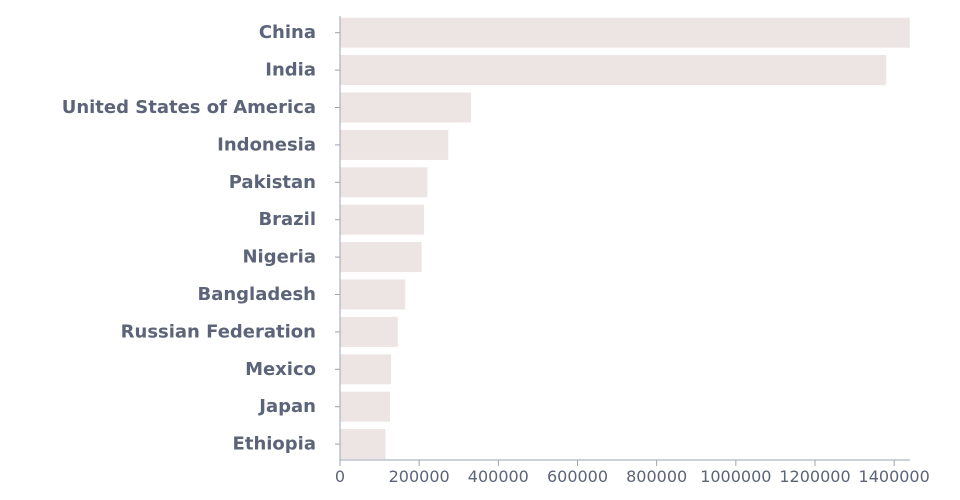 Image resolution: width=960 pixels, height=500 pixels. Describe the element at coordinates (394, 144) in the screenshot. I see `bar-indonesia` at that location.